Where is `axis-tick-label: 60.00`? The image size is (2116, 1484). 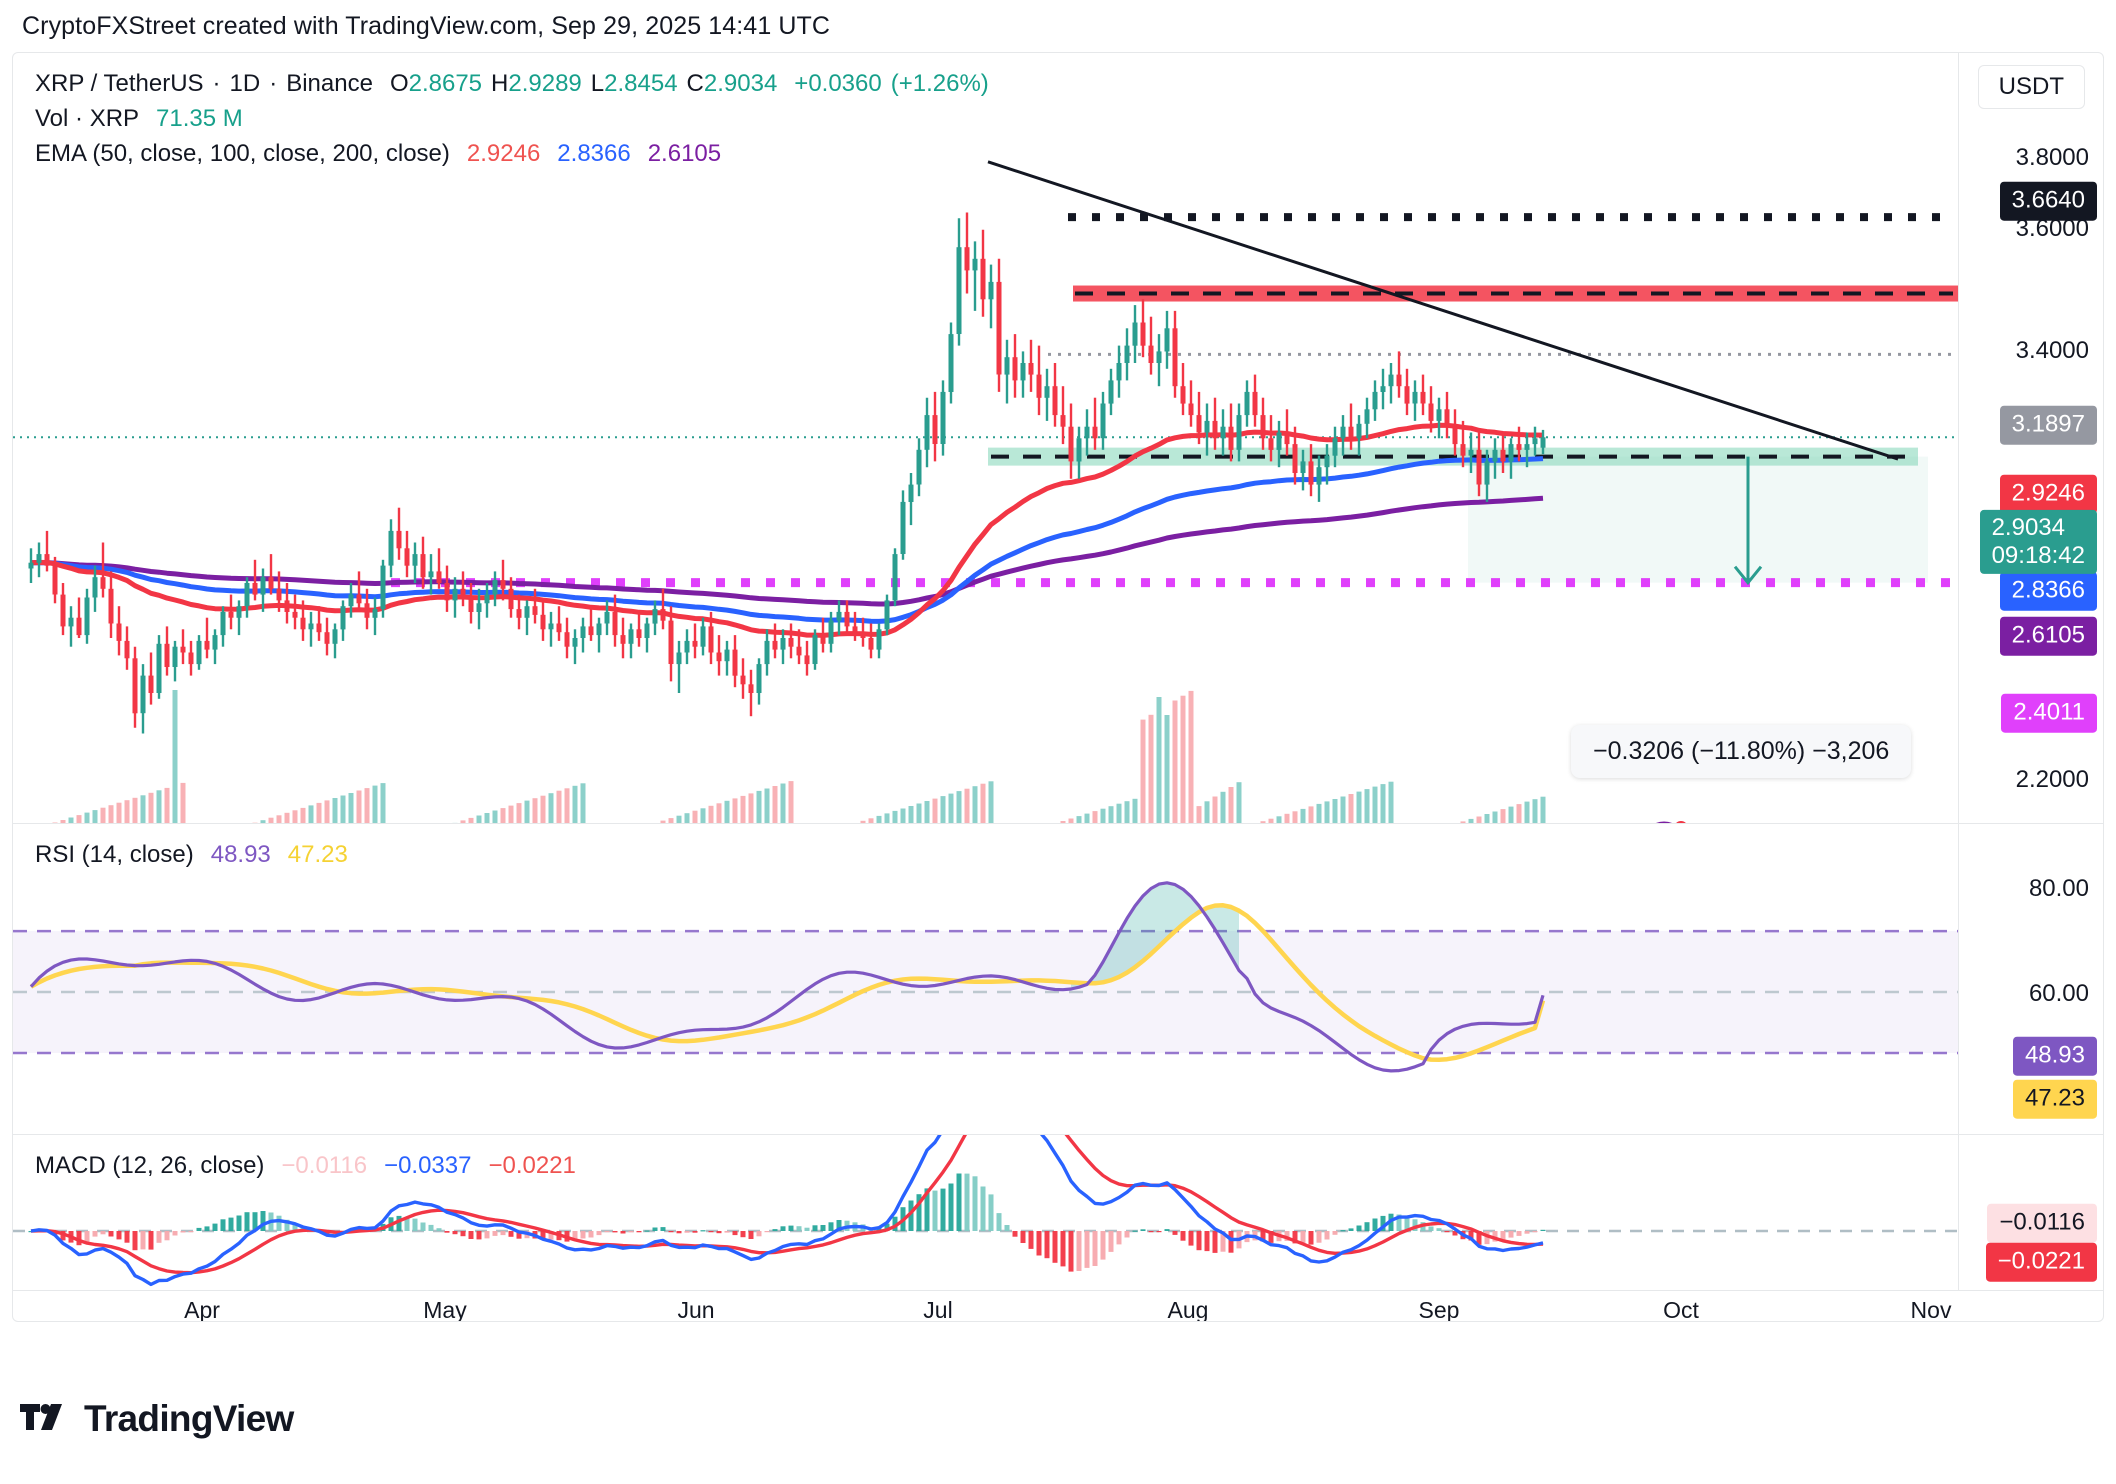
axis-tick-label: 60.00 is located at coordinates (2058, 993).